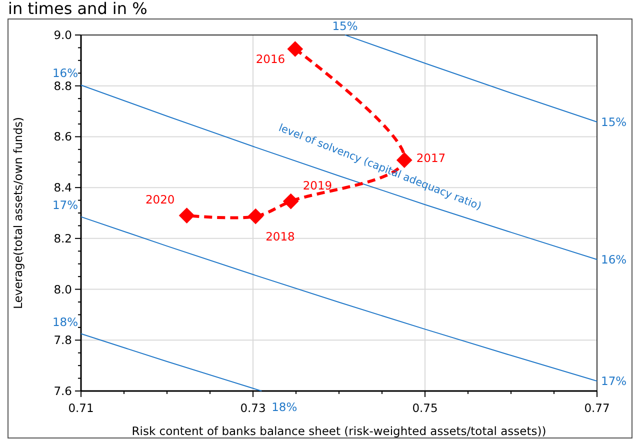  I want to click on x-axis-title: Risk content of banks balance sheet (risk-weighted assets/total assets)), so click(339, 431).